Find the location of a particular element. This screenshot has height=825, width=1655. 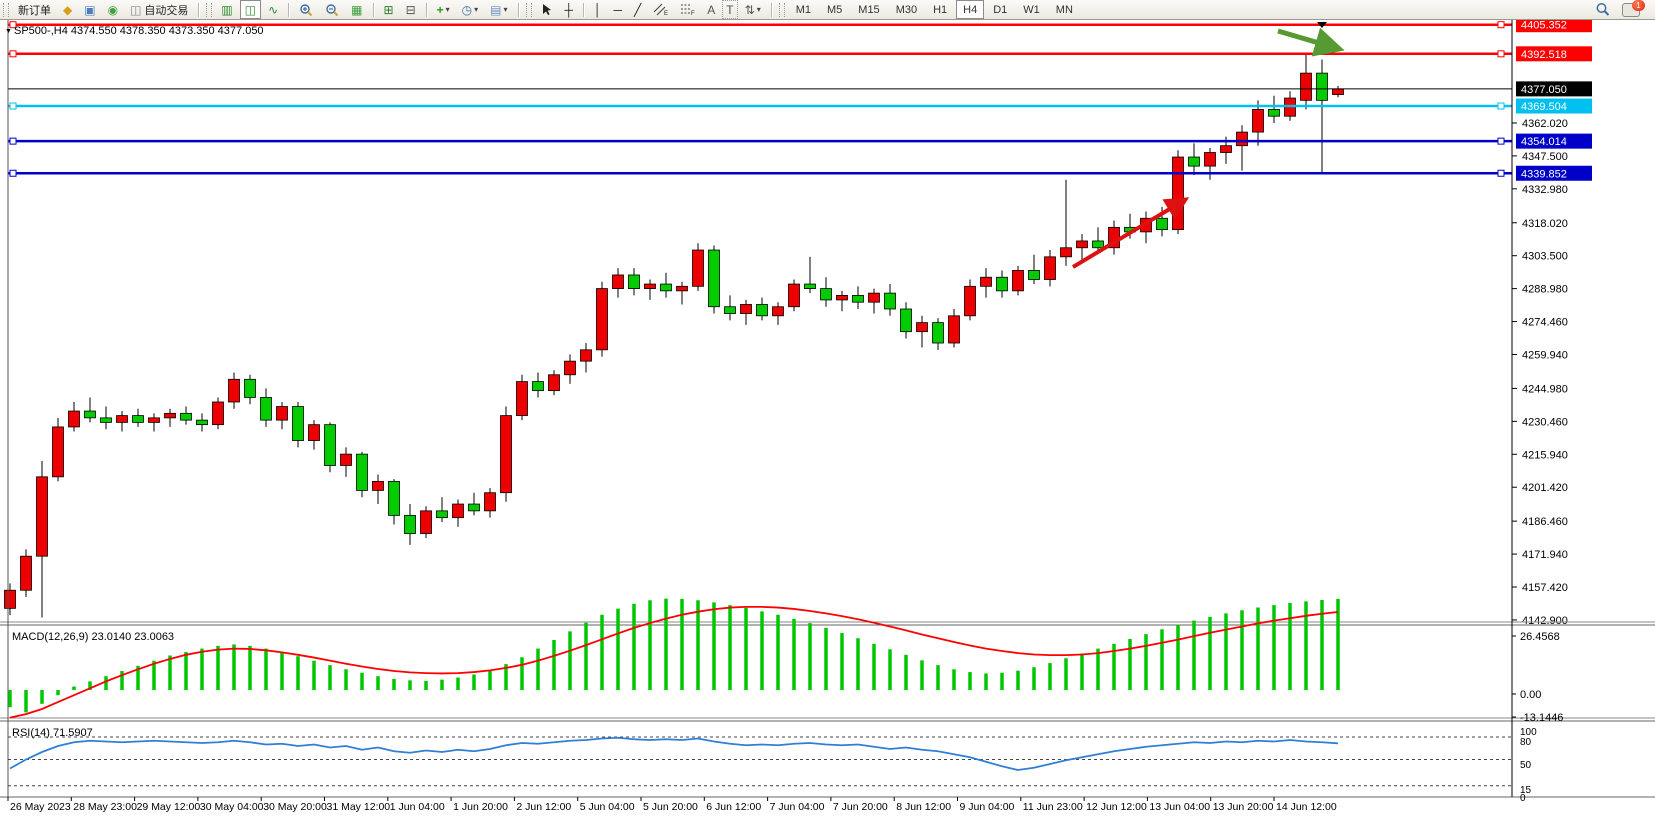

price-tick-label: 4201.420 is located at coordinates (1545, 488).